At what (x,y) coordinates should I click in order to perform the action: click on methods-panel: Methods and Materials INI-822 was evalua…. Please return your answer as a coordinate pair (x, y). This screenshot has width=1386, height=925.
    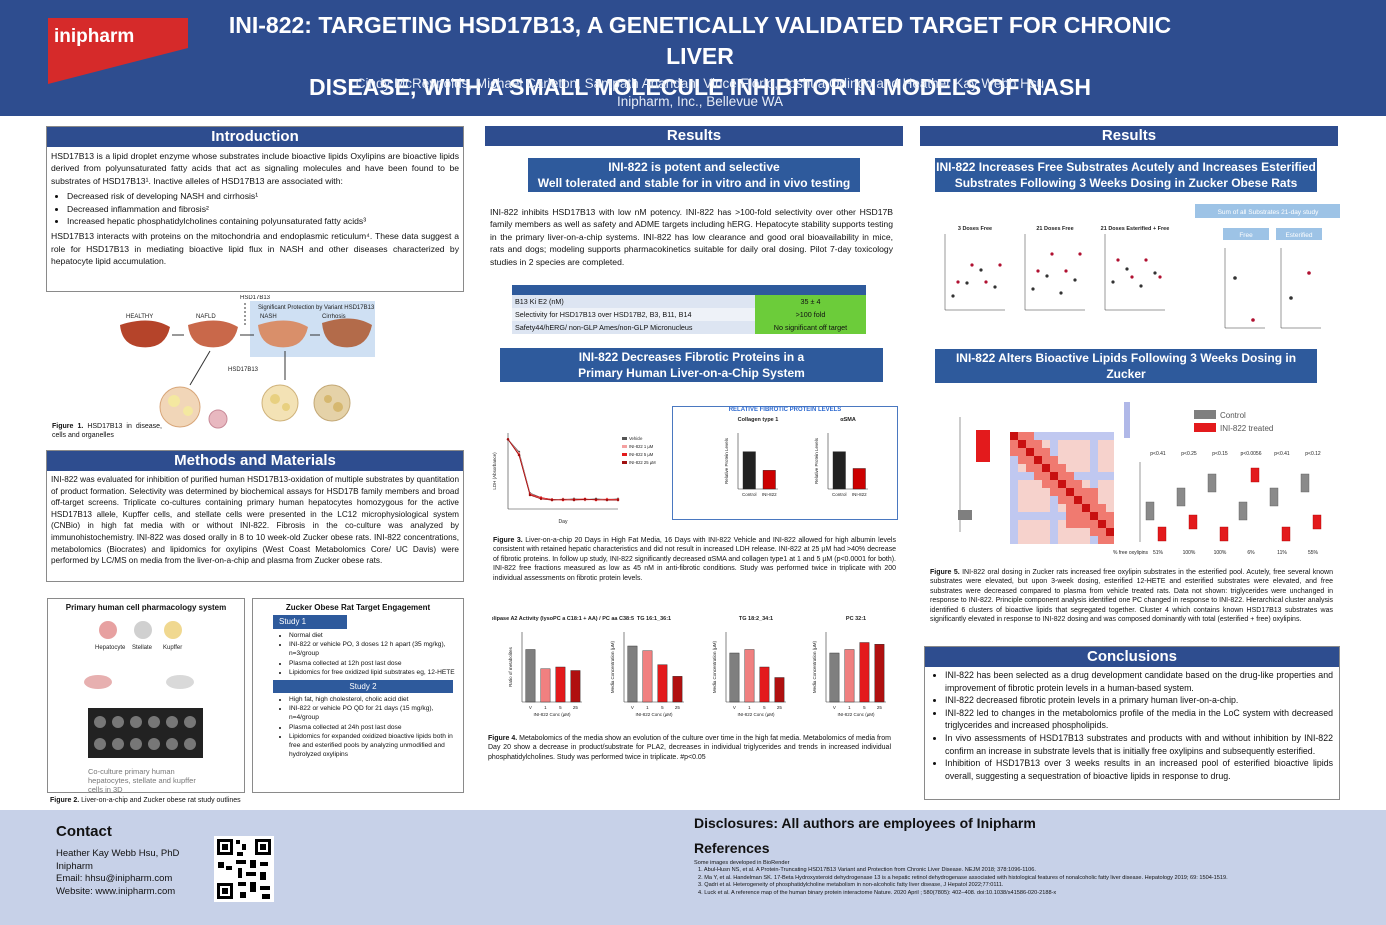
    Looking at the image, I should click on (255, 516).